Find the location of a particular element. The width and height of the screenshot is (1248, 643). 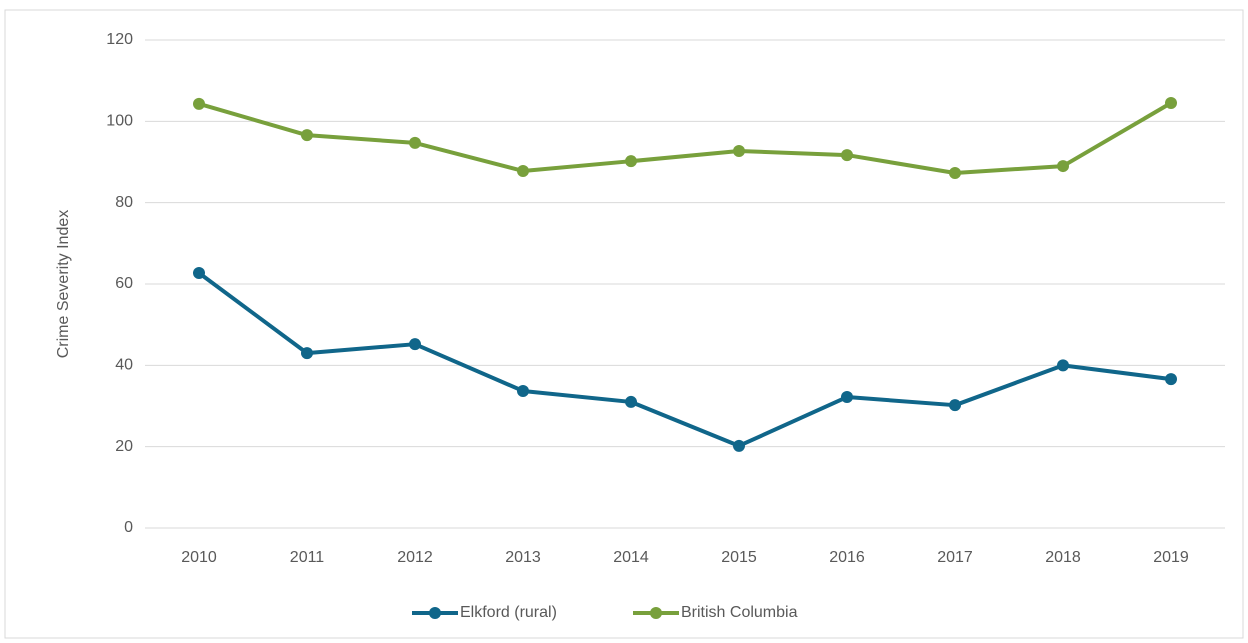

x-tick-label: 2010 is located at coordinates (199, 557).